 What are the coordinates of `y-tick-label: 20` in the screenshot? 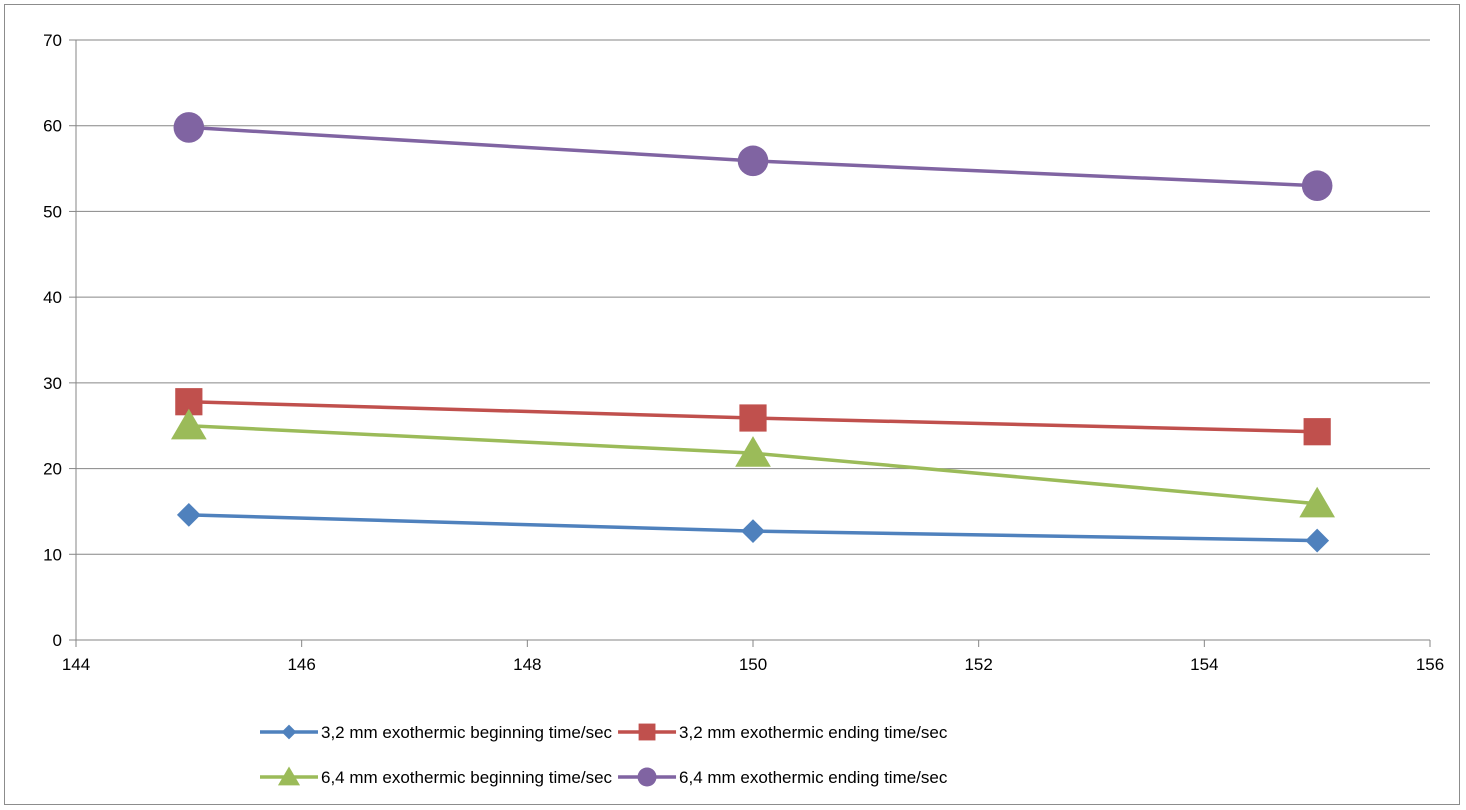 It's located at (52, 469).